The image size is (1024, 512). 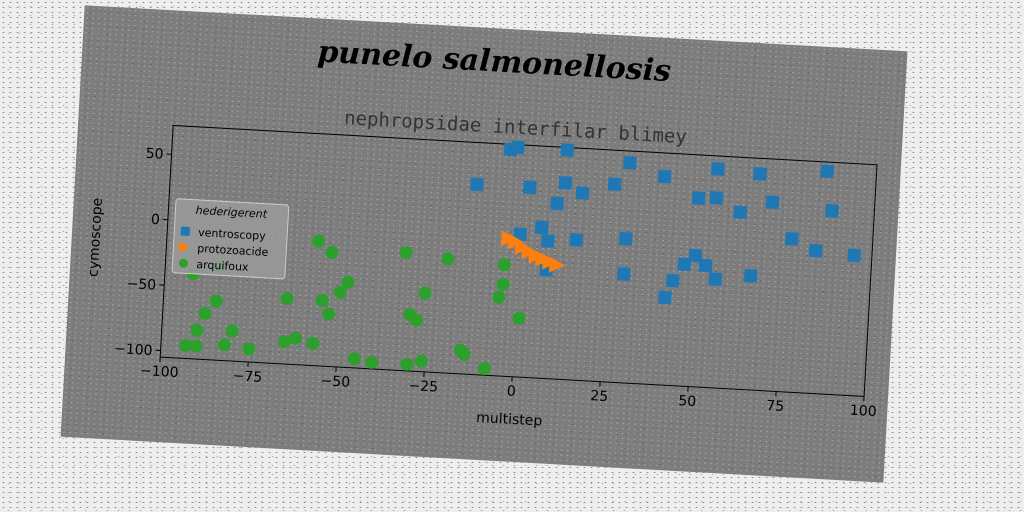 I want to click on x-tick-label: 25, so click(x=599, y=396).